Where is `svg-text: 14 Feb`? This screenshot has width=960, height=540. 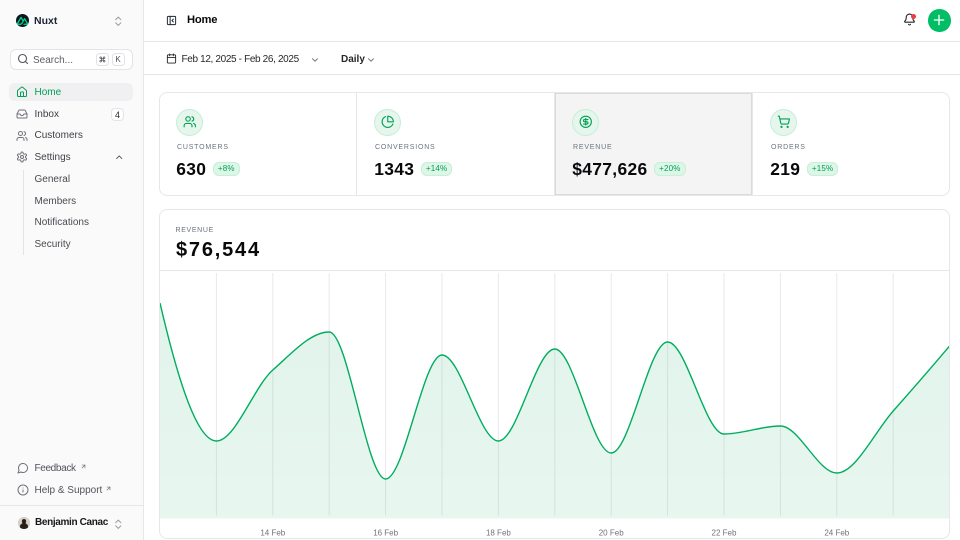
svg-text: 14 Feb is located at coordinates (272, 533).